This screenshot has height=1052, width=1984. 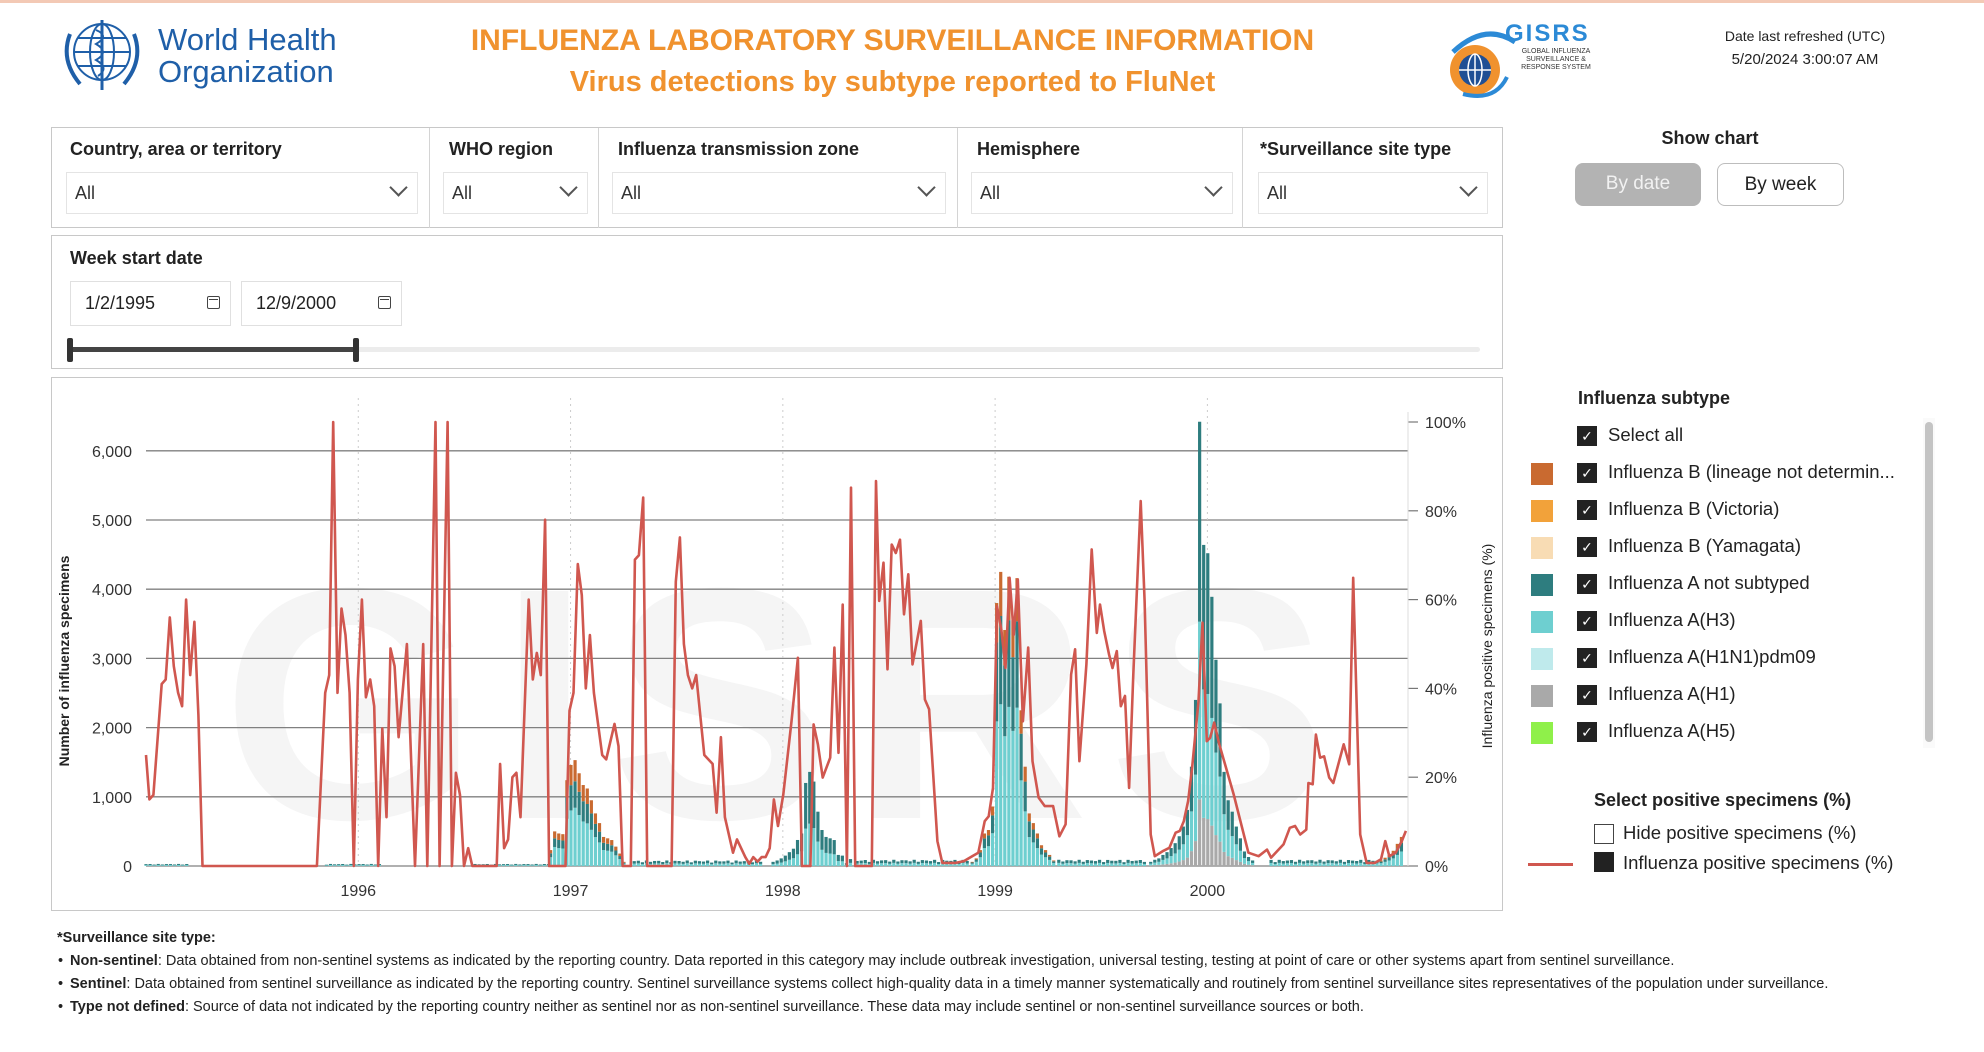 I want to click on by-date-button: By date, so click(x=1638, y=184).